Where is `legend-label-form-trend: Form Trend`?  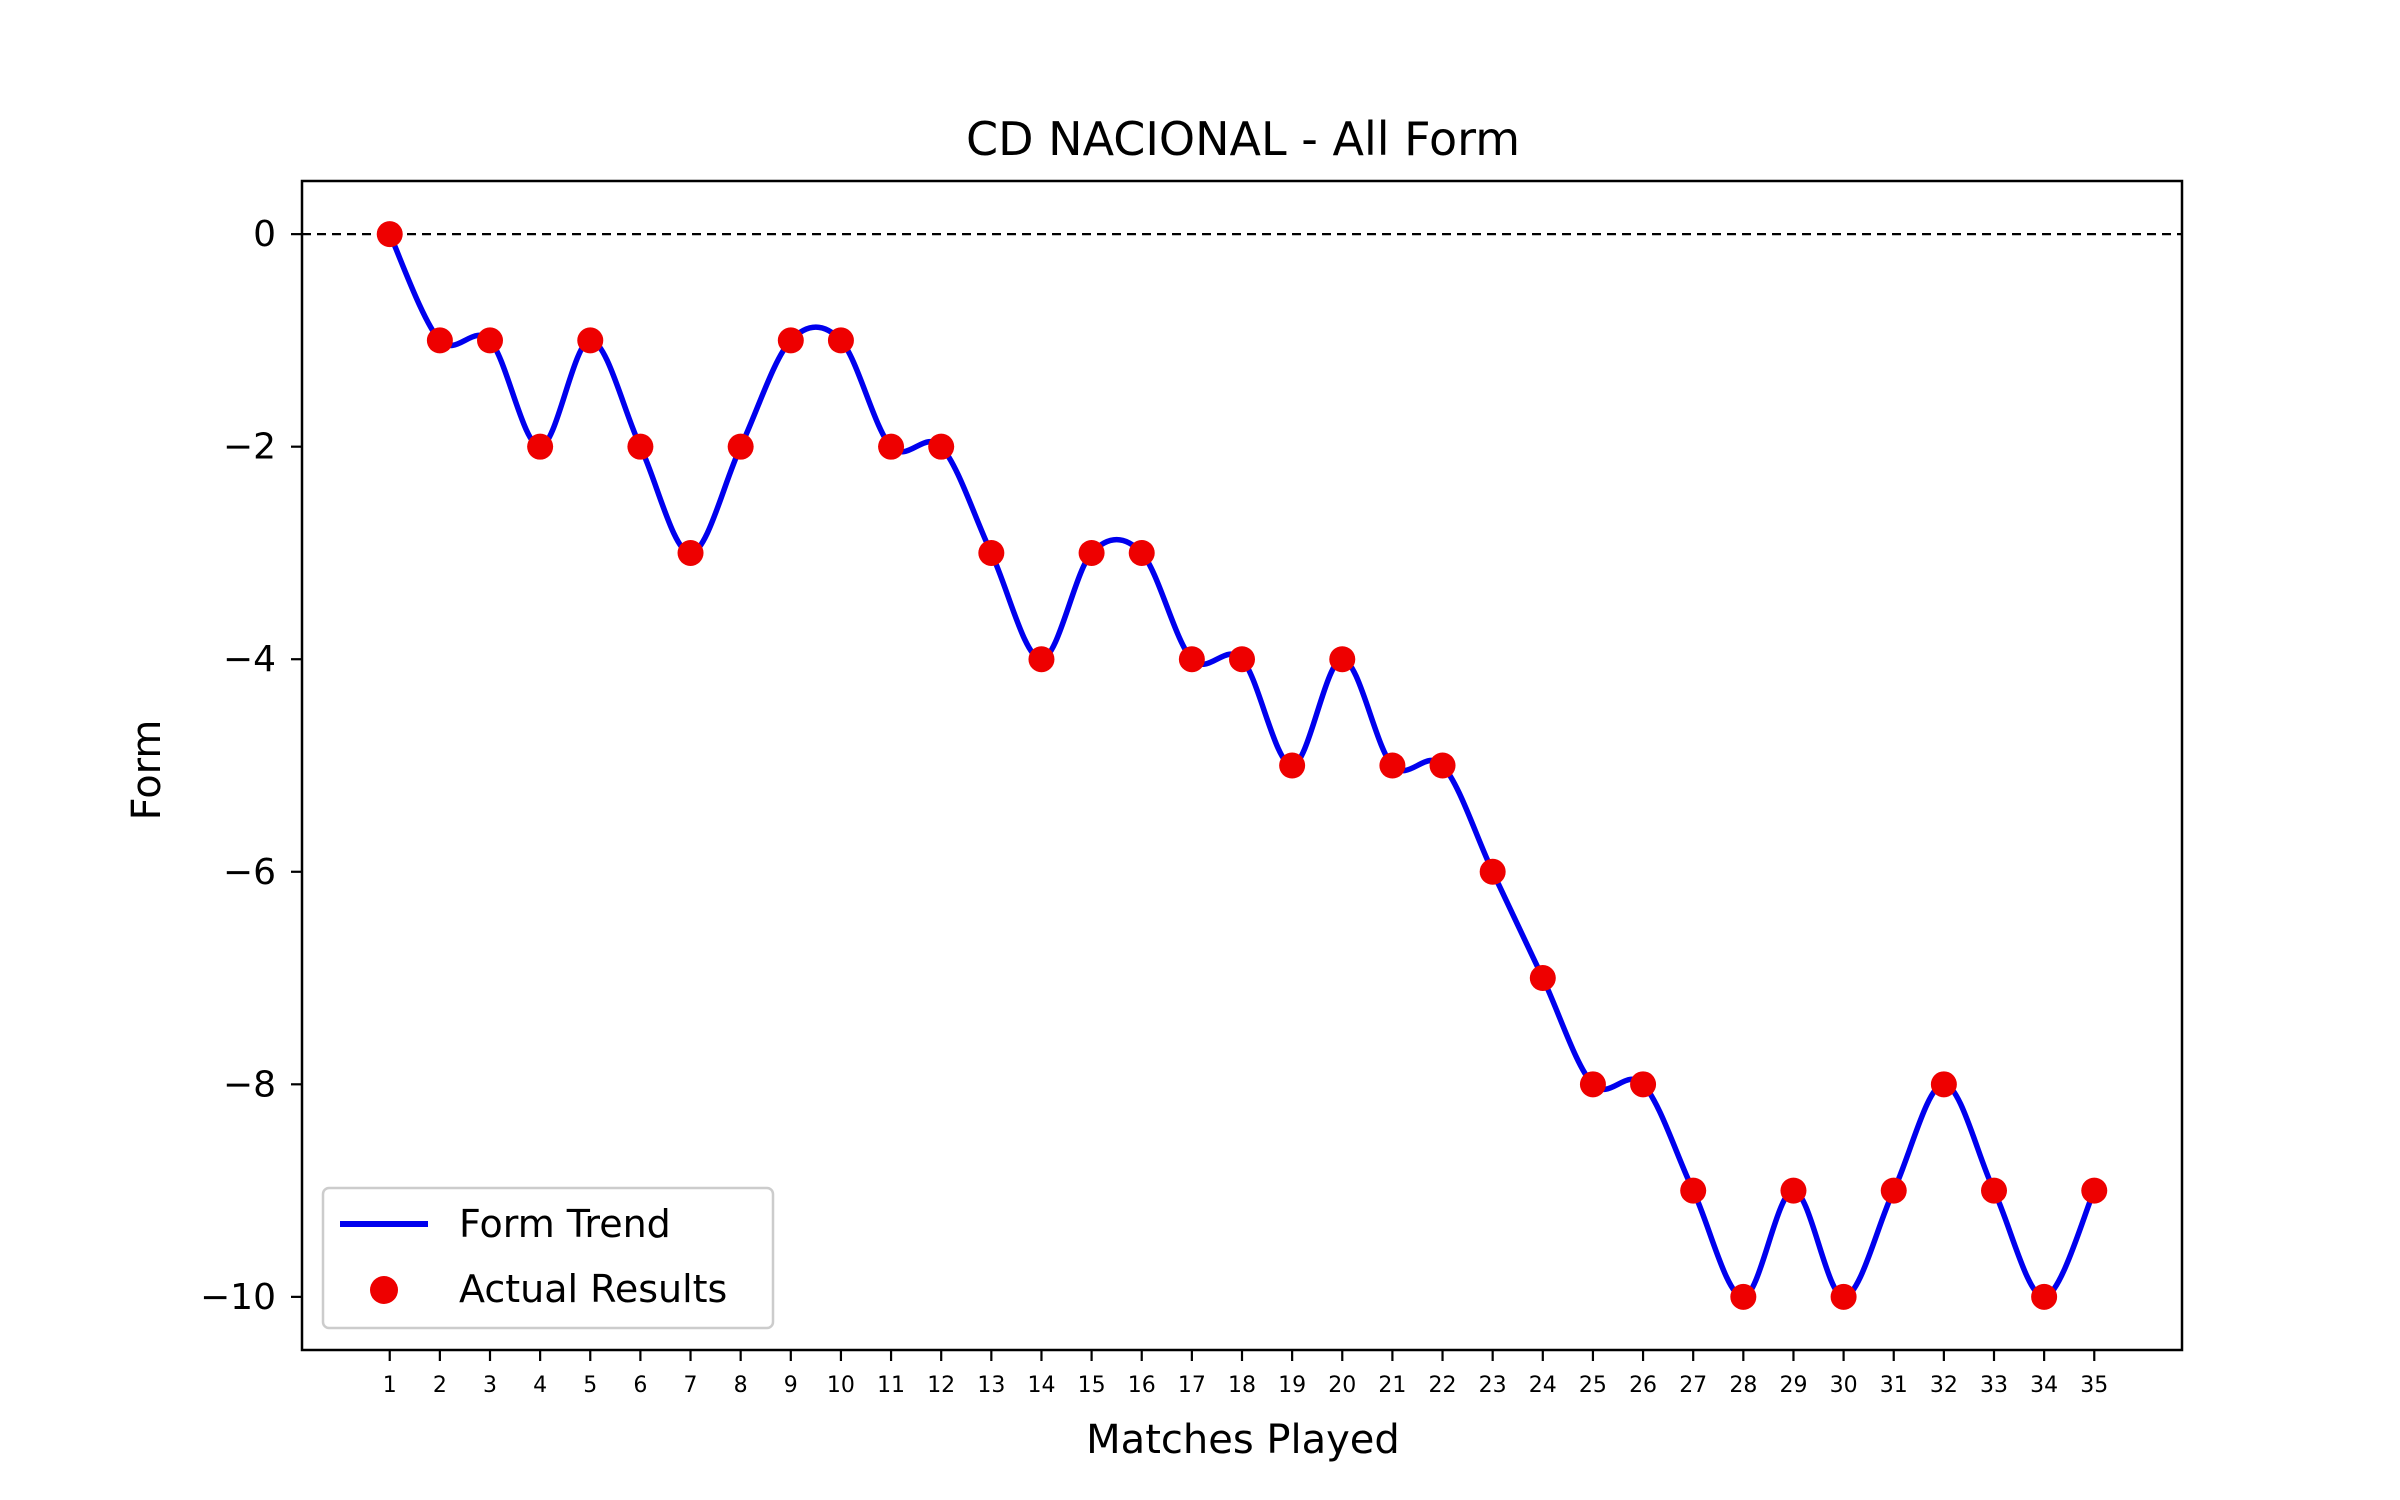
legend-label-form-trend: Form Trend is located at coordinates (565, 1224).